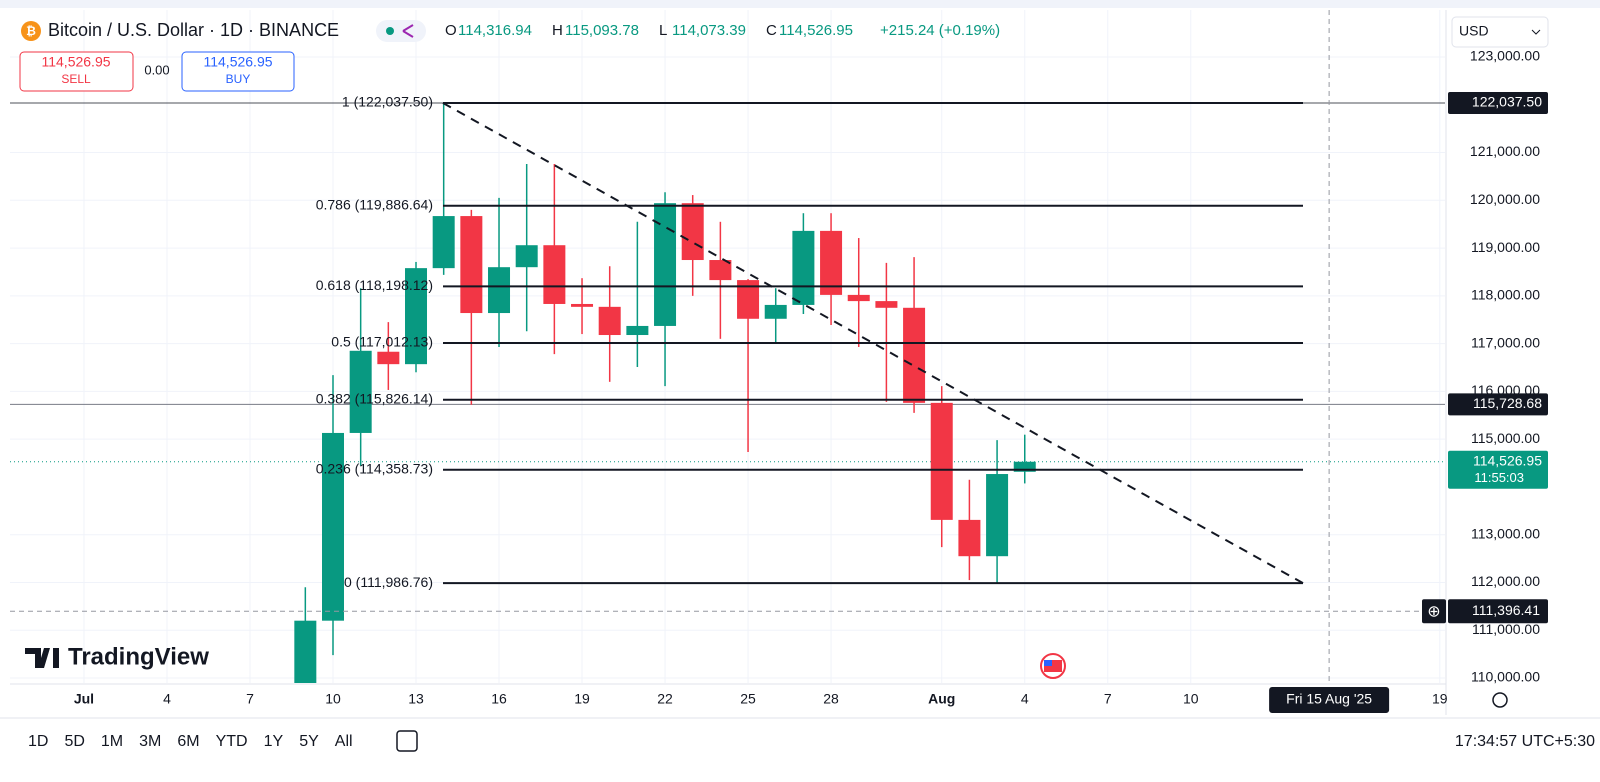  What do you see at coordinates (1498, 469) in the screenshot?
I see `last-price-tag` at bounding box center [1498, 469].